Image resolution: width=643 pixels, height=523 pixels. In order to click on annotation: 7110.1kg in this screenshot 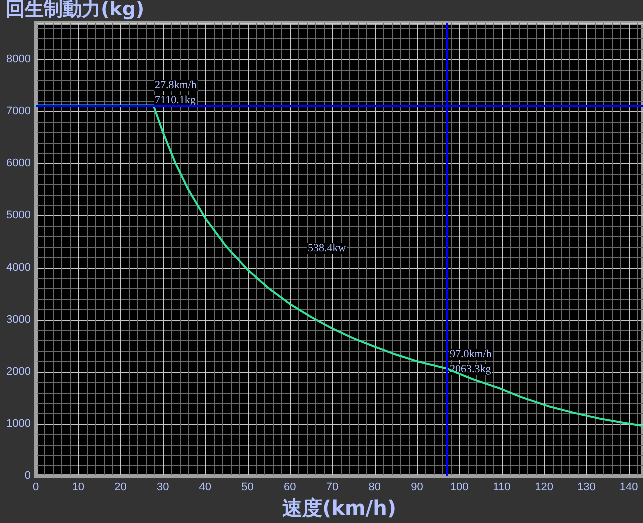, I will do `click(175, 100)`.